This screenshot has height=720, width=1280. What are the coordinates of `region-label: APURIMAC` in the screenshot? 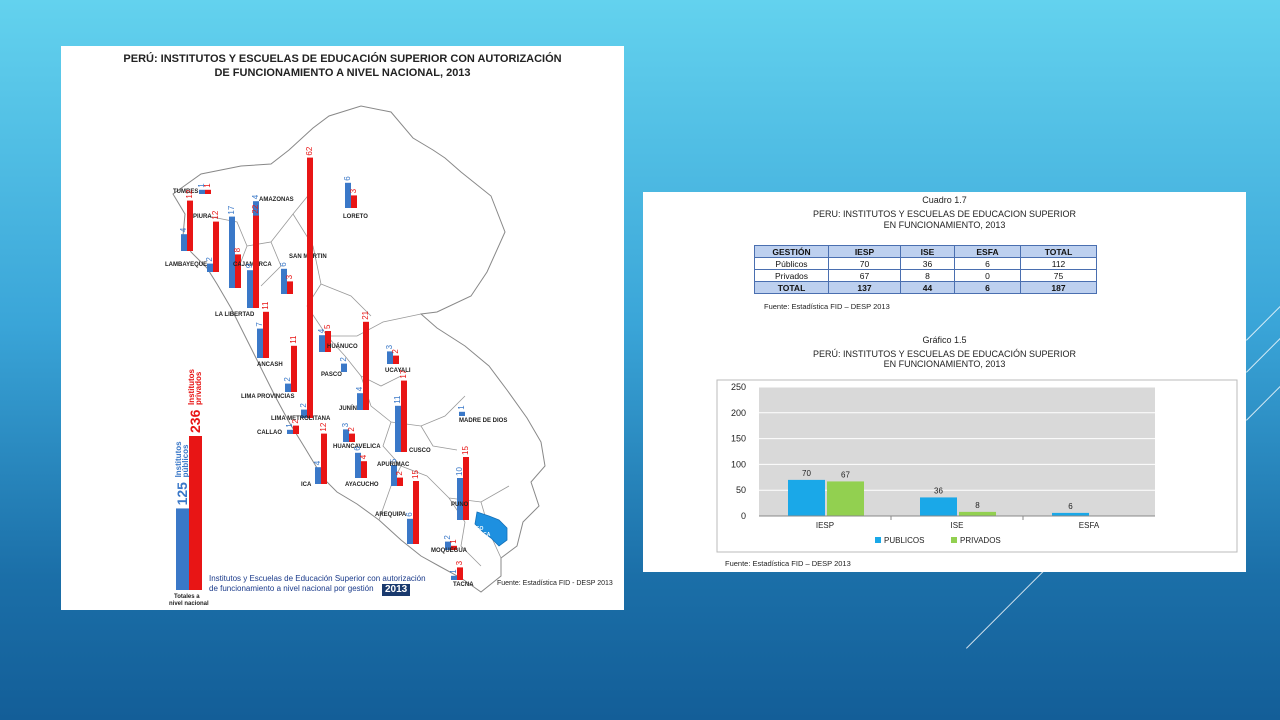 It's located at (393, 465).